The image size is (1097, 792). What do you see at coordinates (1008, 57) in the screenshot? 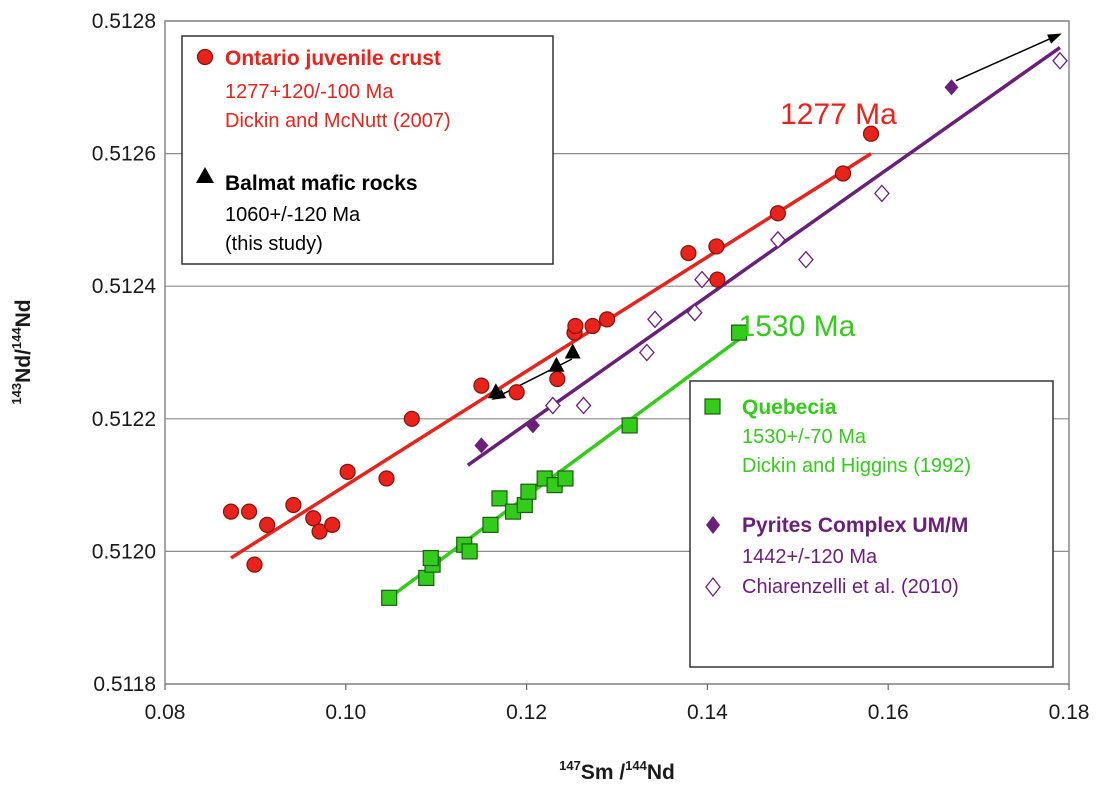
I see `trend-arrow` at bounding box center [1008, 57].